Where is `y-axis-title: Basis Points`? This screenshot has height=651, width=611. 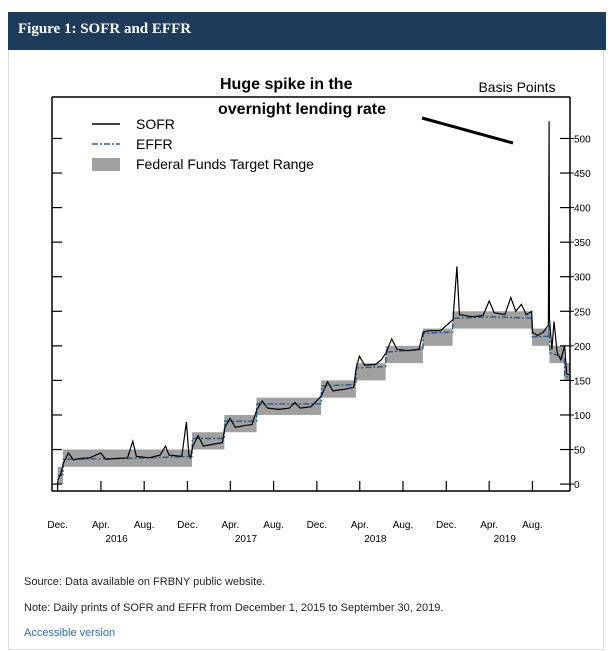 y-axis-title: Basis Points is located at coordinates (516, 87).